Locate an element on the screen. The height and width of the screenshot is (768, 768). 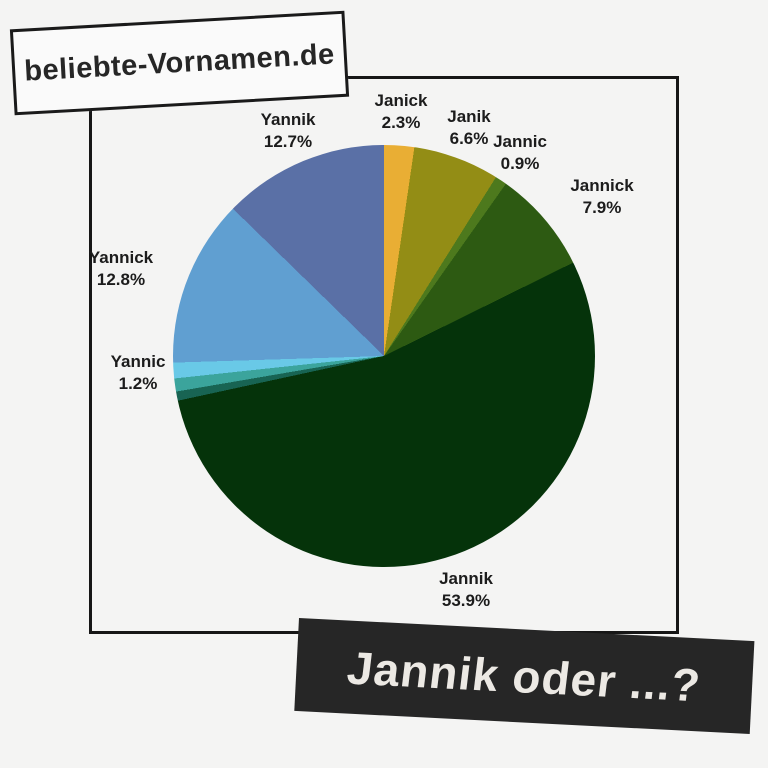
slice-label-janik: Janik 6.6% is located at coordinates (468, 128).